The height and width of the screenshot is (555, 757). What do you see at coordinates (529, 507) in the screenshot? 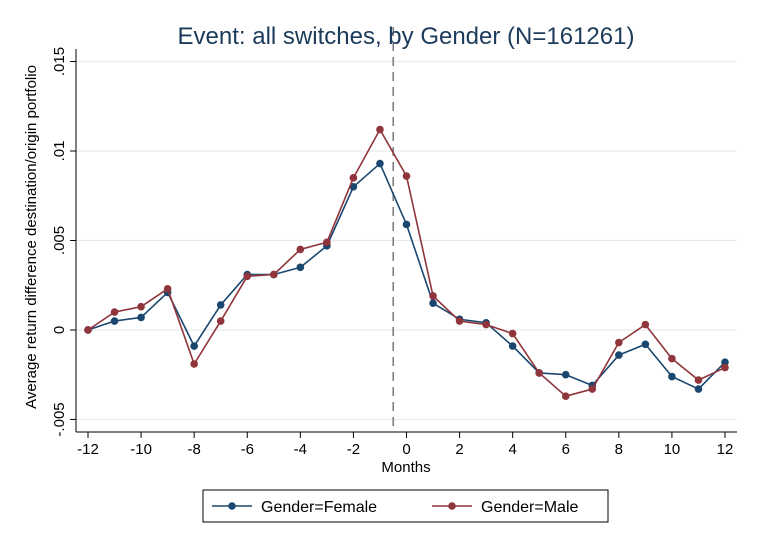
I see `legend-label-male: Gender=Male` at bounding box center [529, 507].